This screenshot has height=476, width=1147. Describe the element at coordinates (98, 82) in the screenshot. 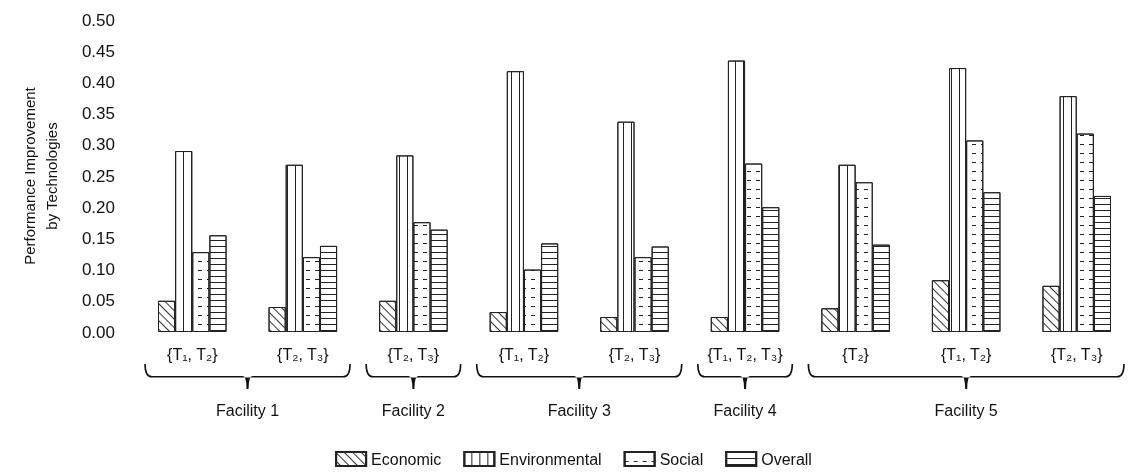

I see `y-tick-label: 0.40` at that location.